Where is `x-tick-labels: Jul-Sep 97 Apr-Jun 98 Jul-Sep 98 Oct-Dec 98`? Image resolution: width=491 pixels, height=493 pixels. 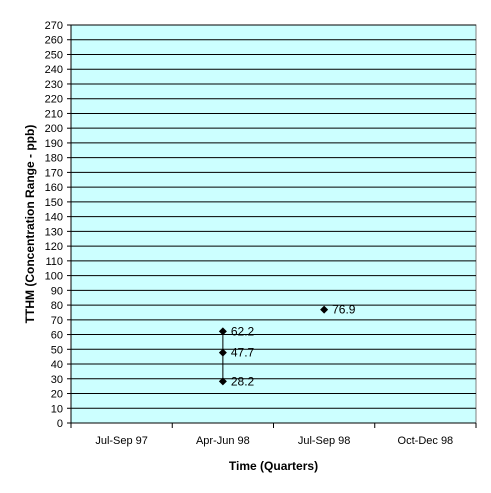 x-tick-labels: Jul-Sep 97 Apr-Jun 98 Jul-Sep 98 Oct-Dec 98 is located at coordinates (273, 435).